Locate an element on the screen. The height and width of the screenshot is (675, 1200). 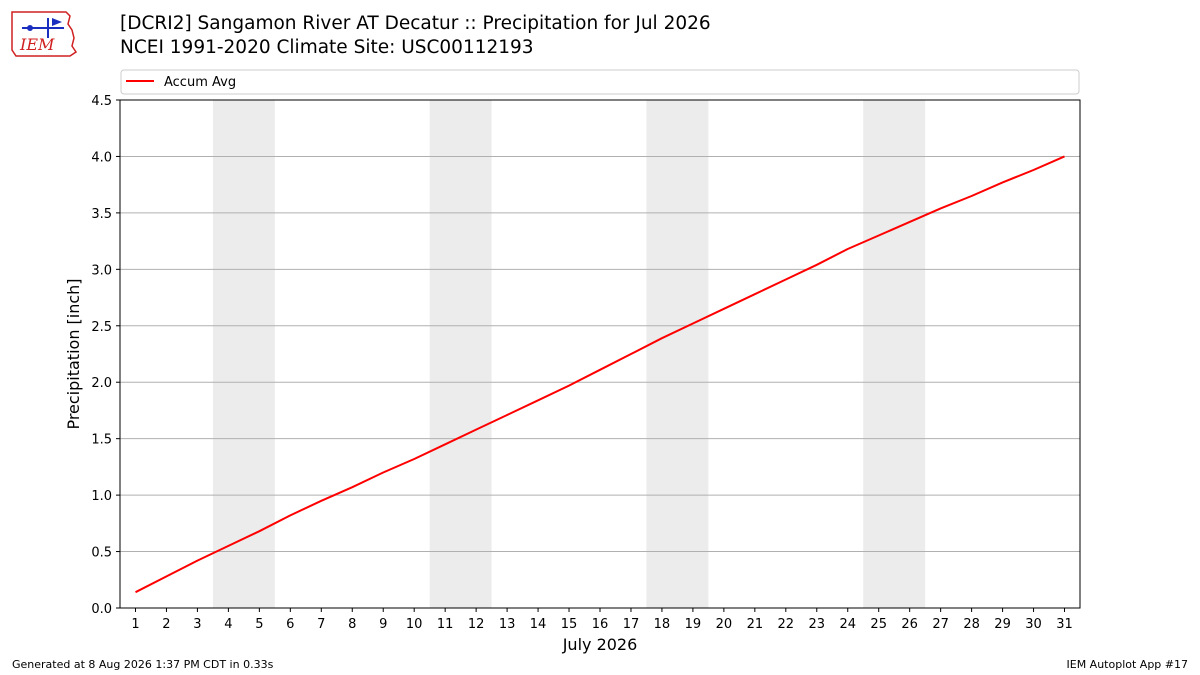
x-tick-label: 15 is located at coordinates (569, 624).